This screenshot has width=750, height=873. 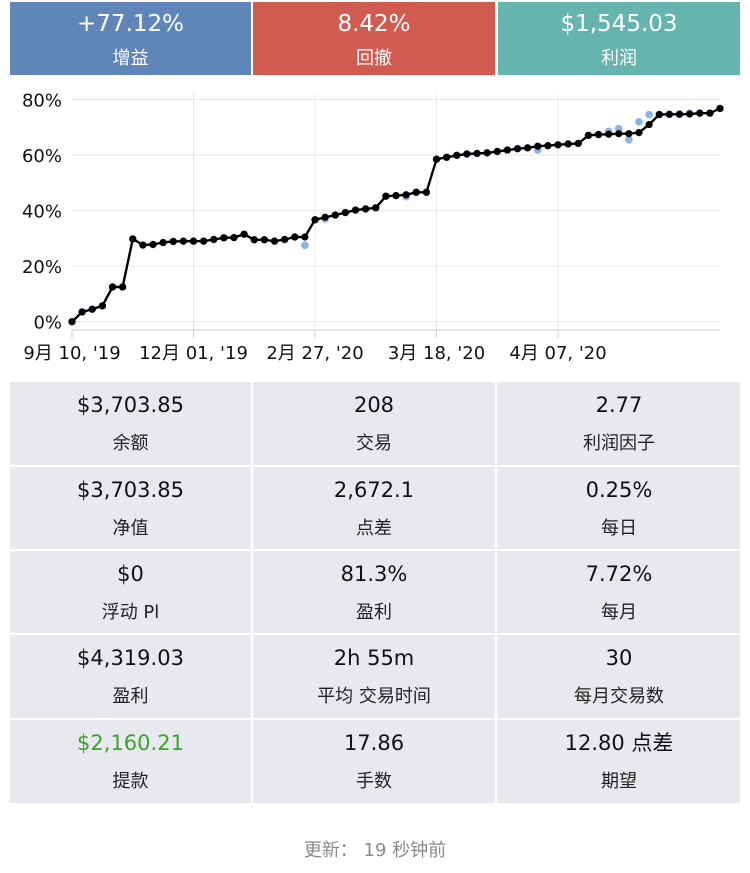 What do you see at coordinates (374, 696) in the screenshot?
I see `stat-label: 平均 交易时间` at bounding box center [374, 696].